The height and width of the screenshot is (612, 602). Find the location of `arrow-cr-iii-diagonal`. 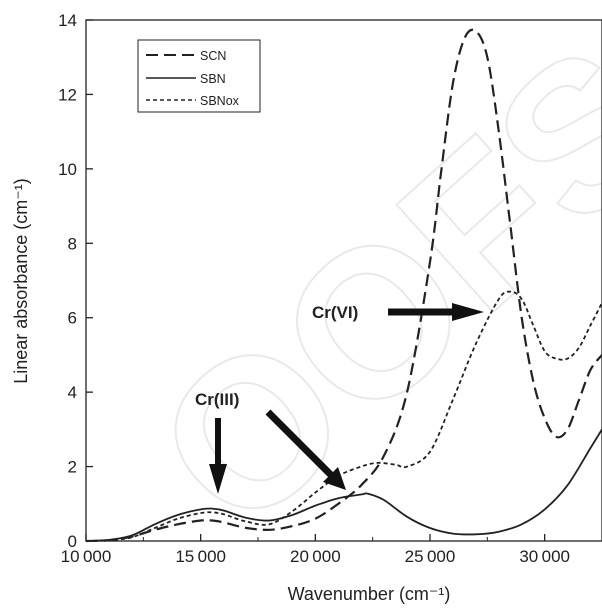

arrow-cr-iii-diagonal is located at coordinates (305, 449).